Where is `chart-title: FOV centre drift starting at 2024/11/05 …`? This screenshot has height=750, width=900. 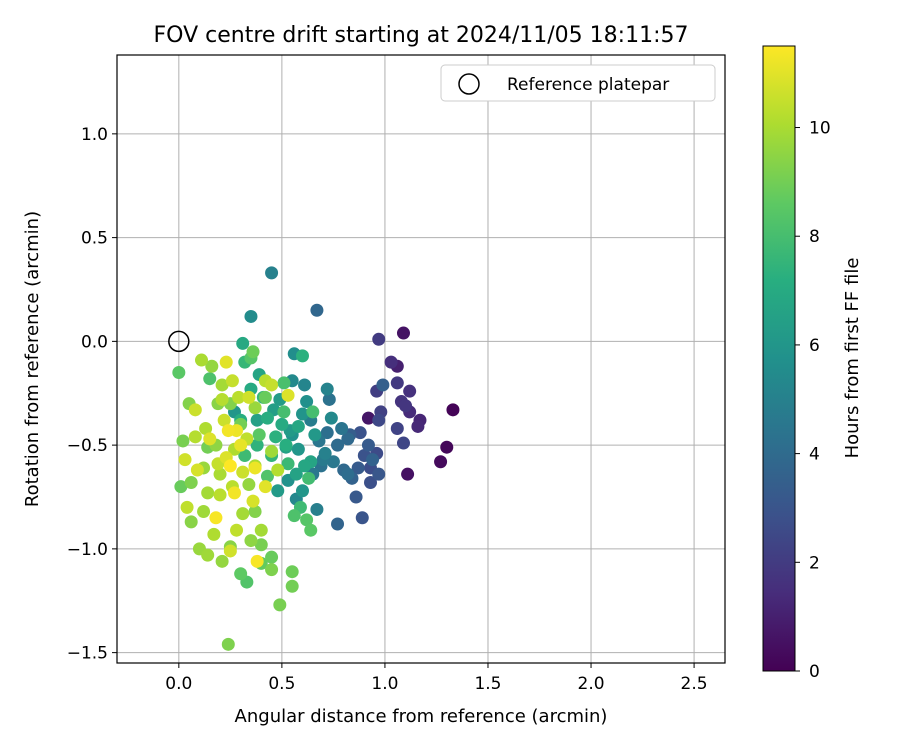
chart-title: FOV centre drift starting at 2024/11/05 … is located at coordinates (421, 35).